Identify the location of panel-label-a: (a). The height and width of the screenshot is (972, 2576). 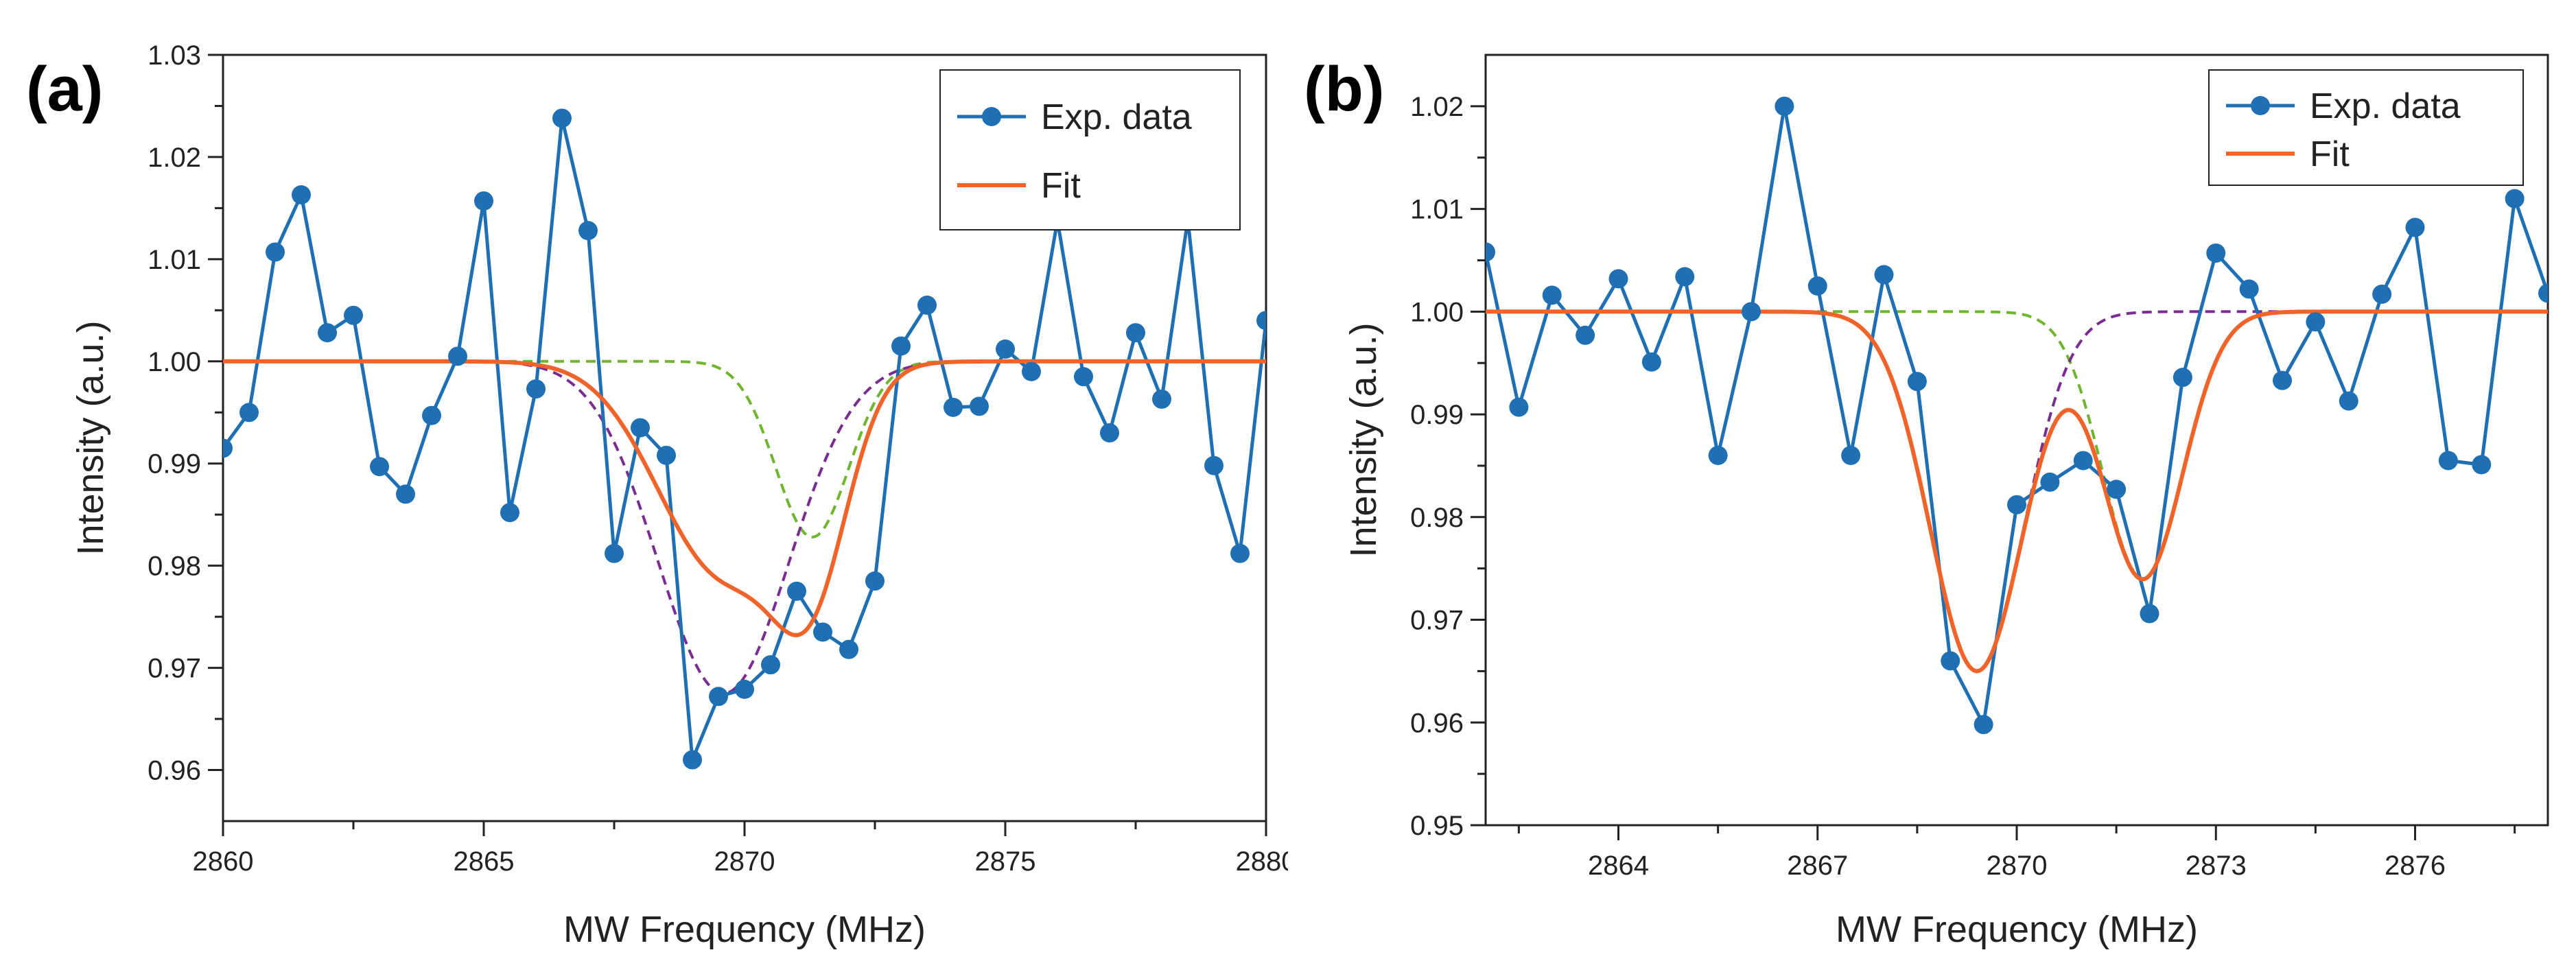
(65, 89).